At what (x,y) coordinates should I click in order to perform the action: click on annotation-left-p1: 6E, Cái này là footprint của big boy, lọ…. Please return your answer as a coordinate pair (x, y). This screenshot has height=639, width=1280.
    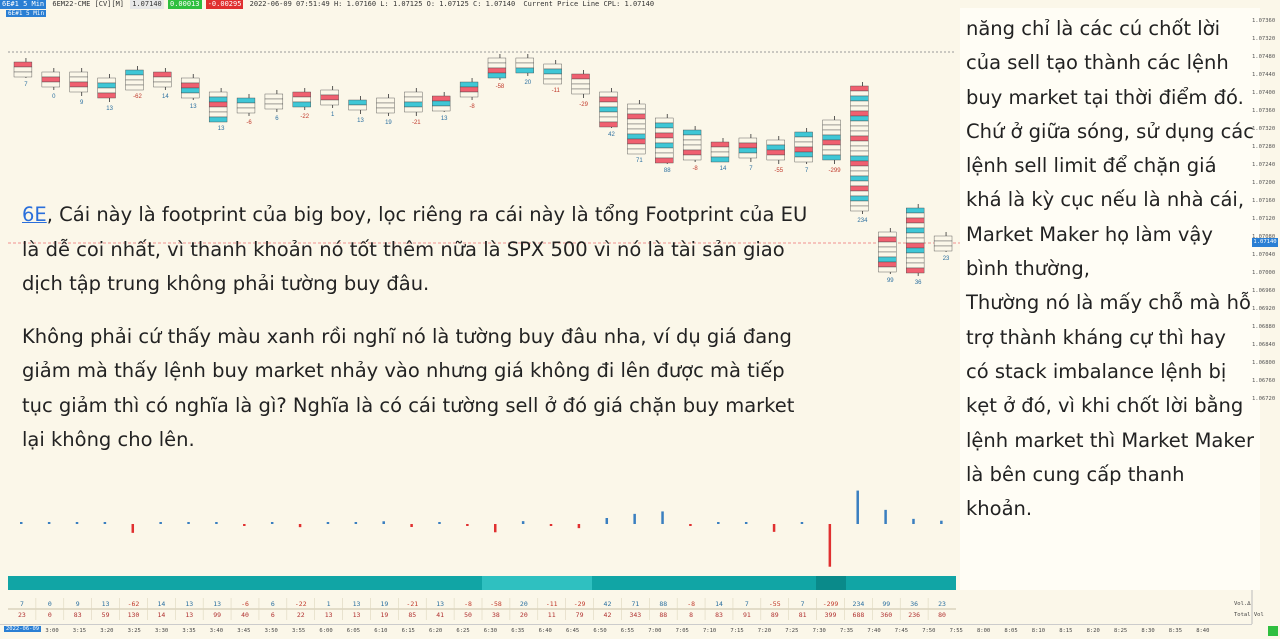
    Looking at the image, I should click on (417, 250).